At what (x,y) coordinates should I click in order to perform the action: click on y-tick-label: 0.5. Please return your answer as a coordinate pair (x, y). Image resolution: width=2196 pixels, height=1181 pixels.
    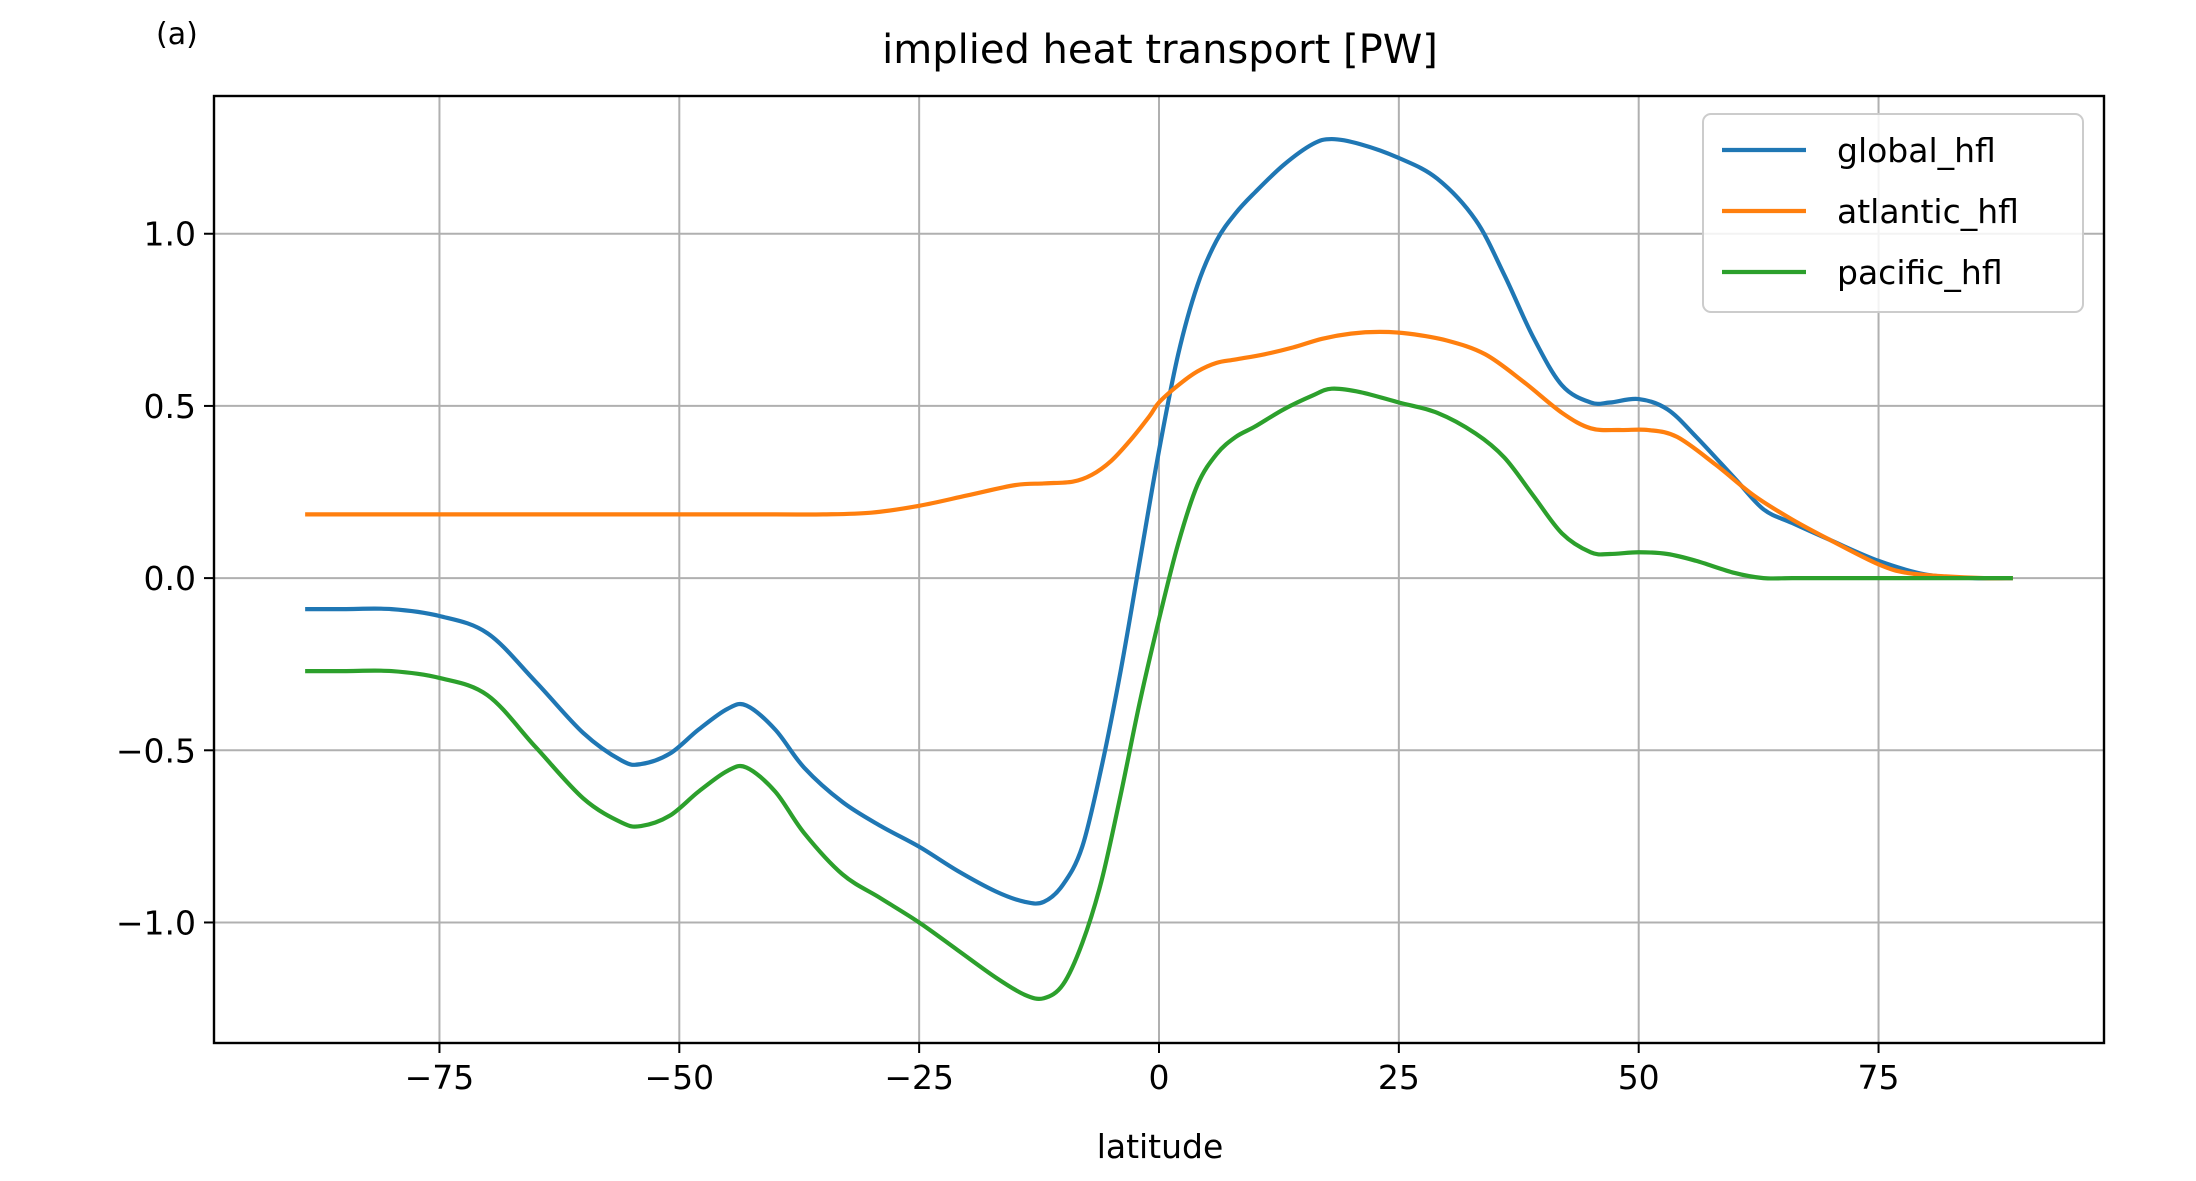
    Looking at the image, I should click on (170, 406).